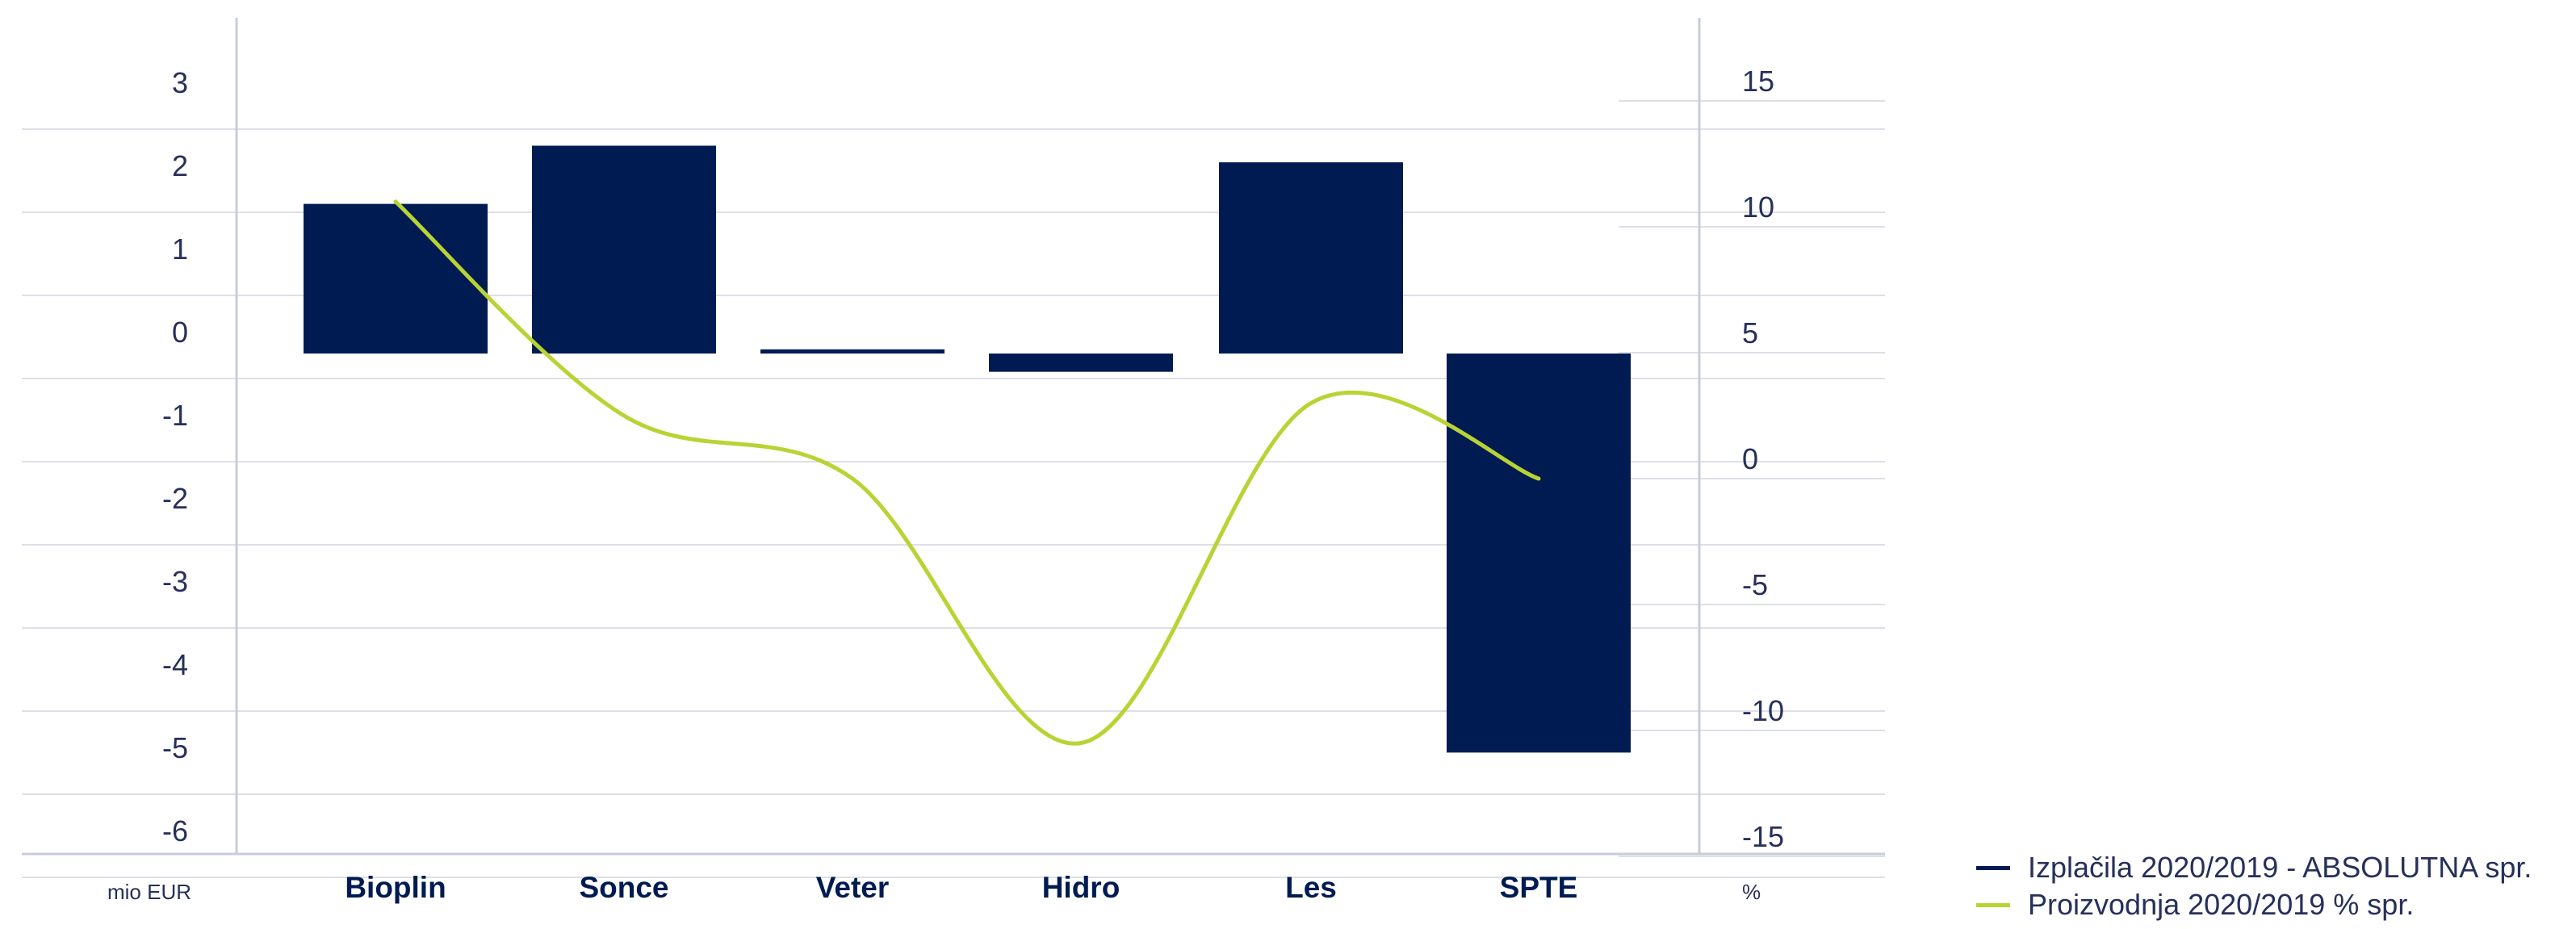 The width and height of the screenshot is (2576, 929). Describe the element at coordinates (395, 887) in the screenshot. I see `category-label-bioplin: Bioplin` at that location.